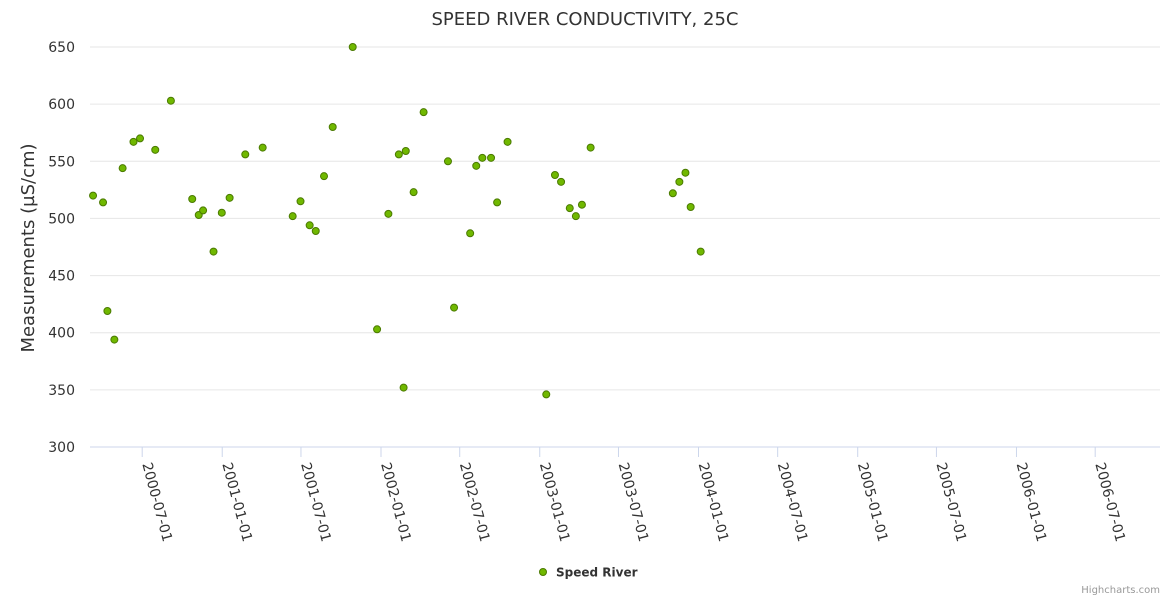  I want to click on x-tick-label: 2001-07-01, so click(315, 502).